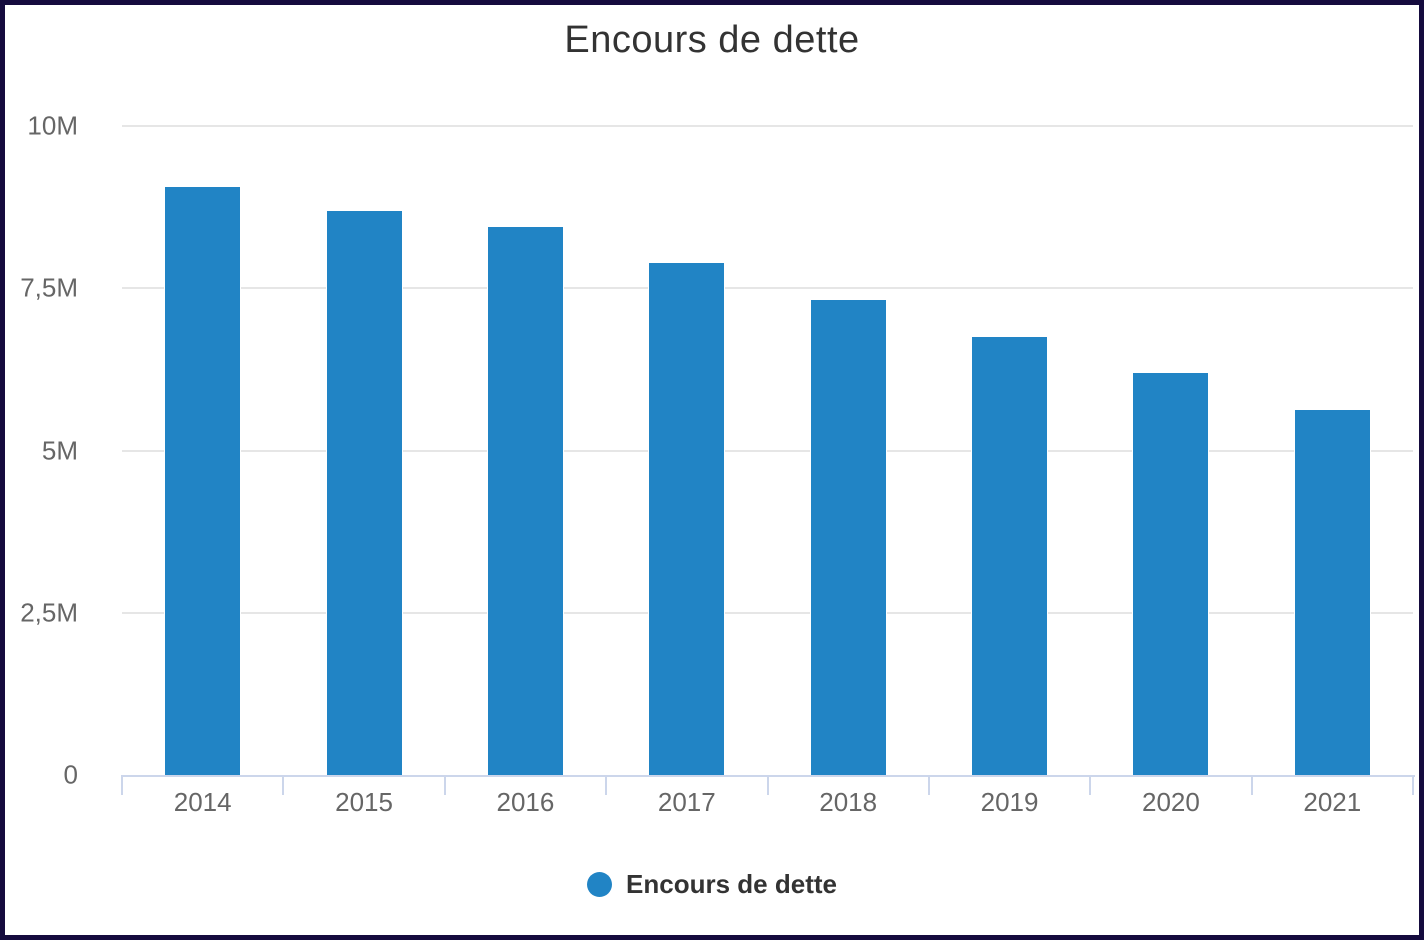 The height and width of the screenshot is (940, 1424). I want to click on x-axis-label: 2015, so click(364, 802).